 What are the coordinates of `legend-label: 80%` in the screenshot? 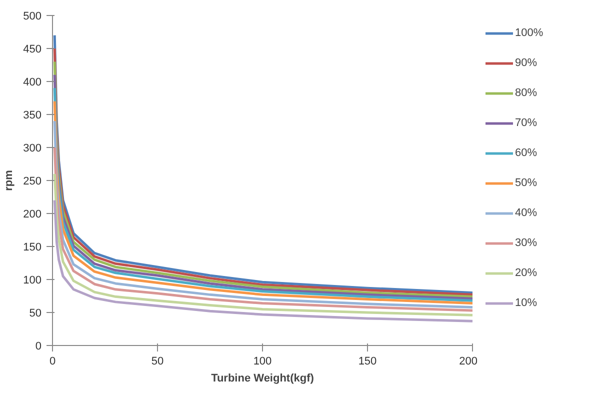 It's located at (526, 93).